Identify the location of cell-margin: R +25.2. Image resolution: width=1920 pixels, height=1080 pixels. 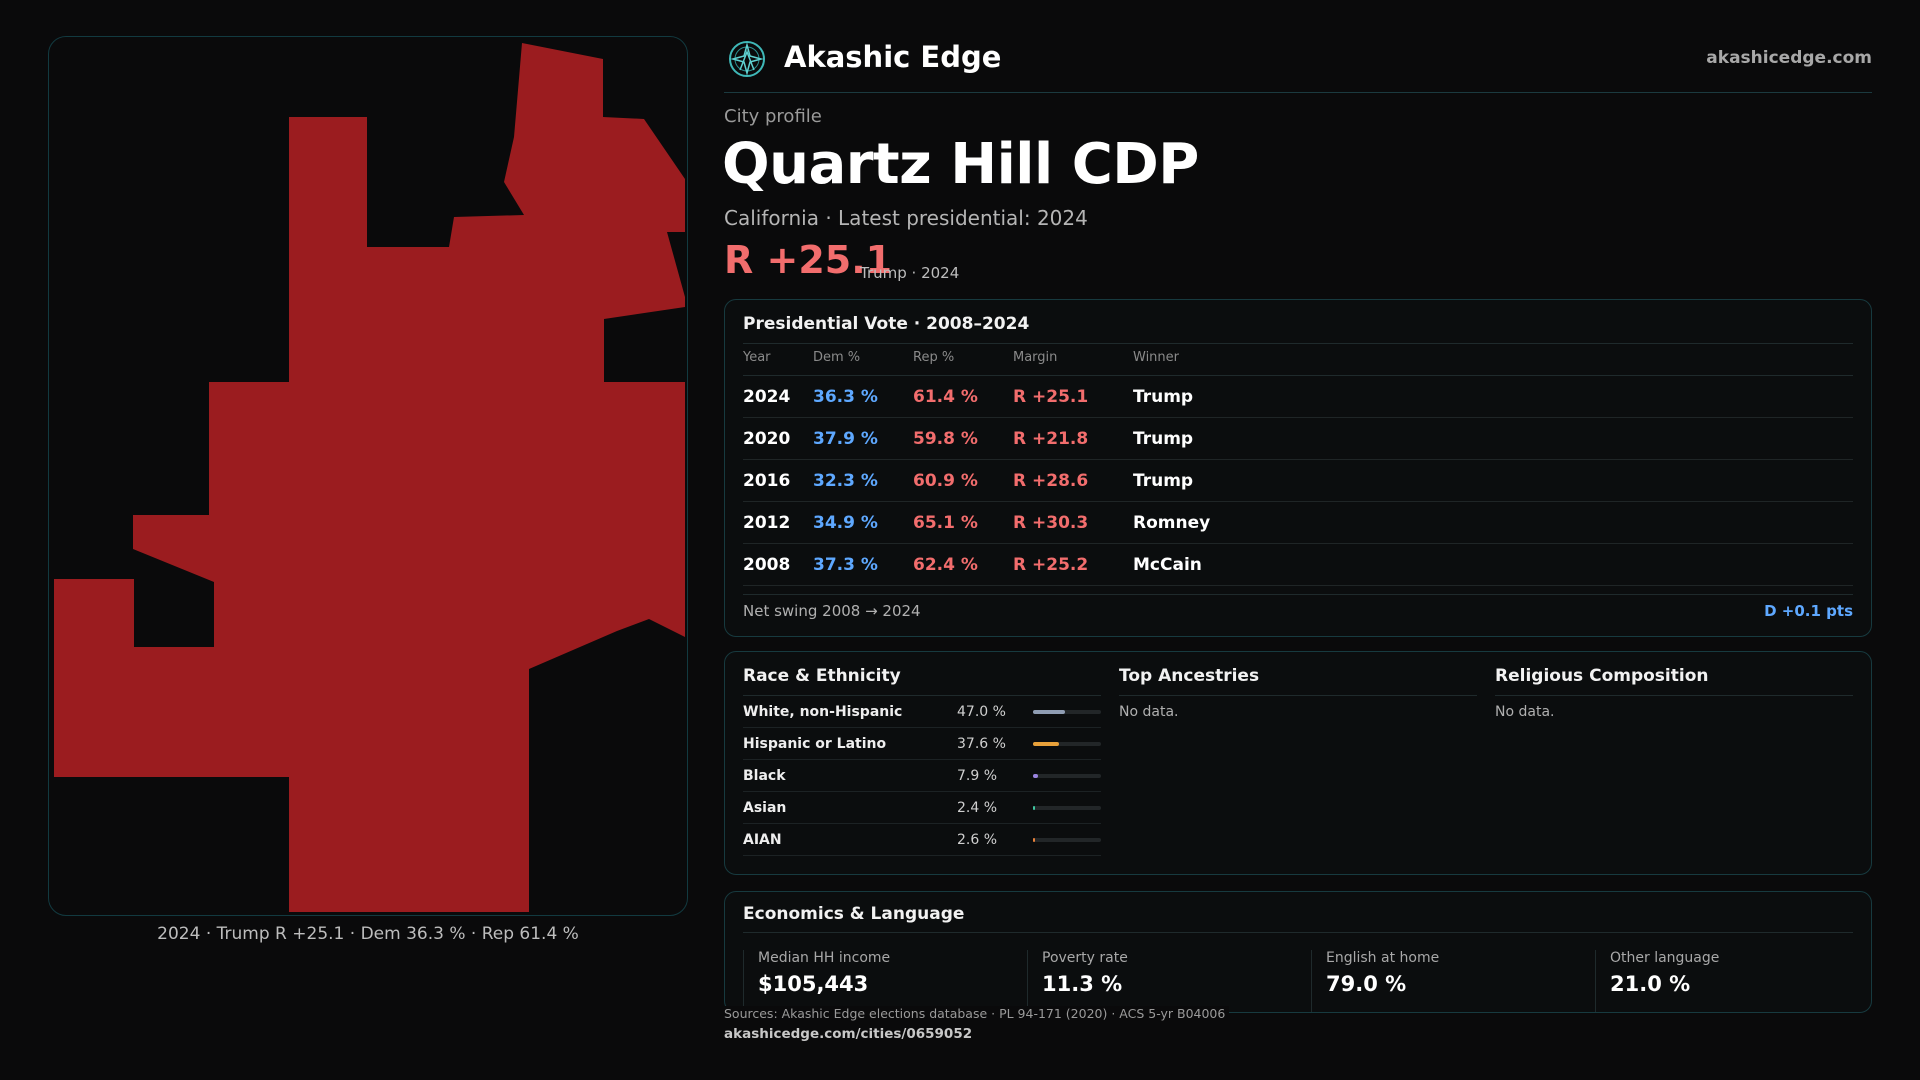
(1051, 565).